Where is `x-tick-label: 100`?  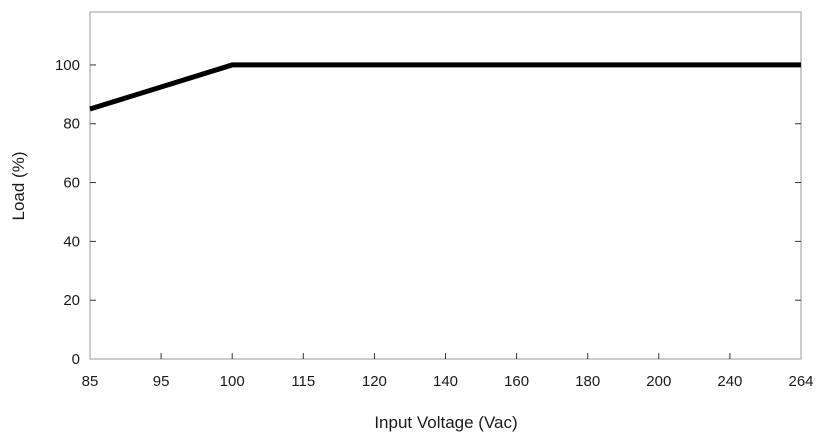 x-tick-label: 100 is located at coordinates (232, 381).